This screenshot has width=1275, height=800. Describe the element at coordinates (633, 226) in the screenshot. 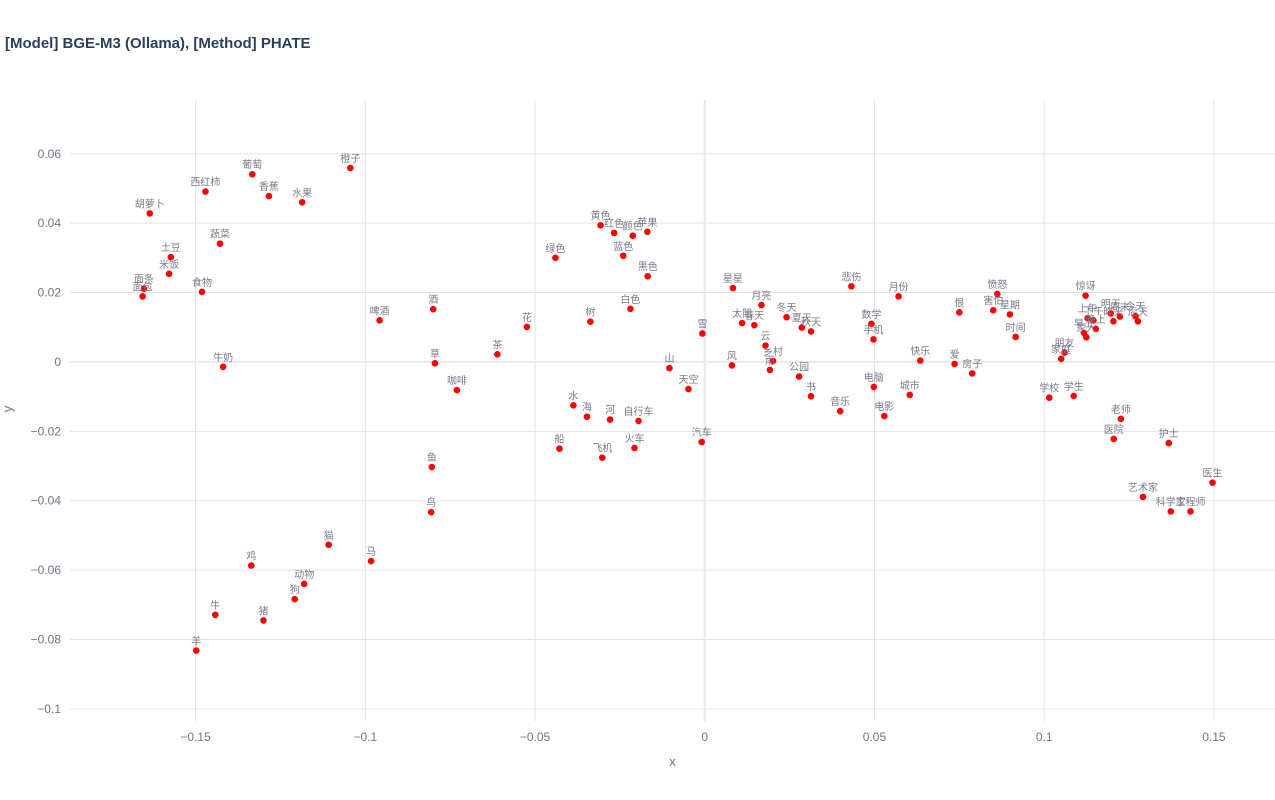

I see `point-label: 颜色` at that location.